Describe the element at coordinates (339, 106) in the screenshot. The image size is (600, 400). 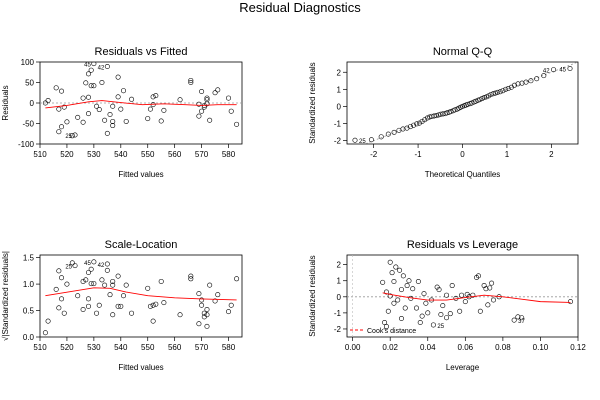
I see `y-tick-label: 0` at that location.